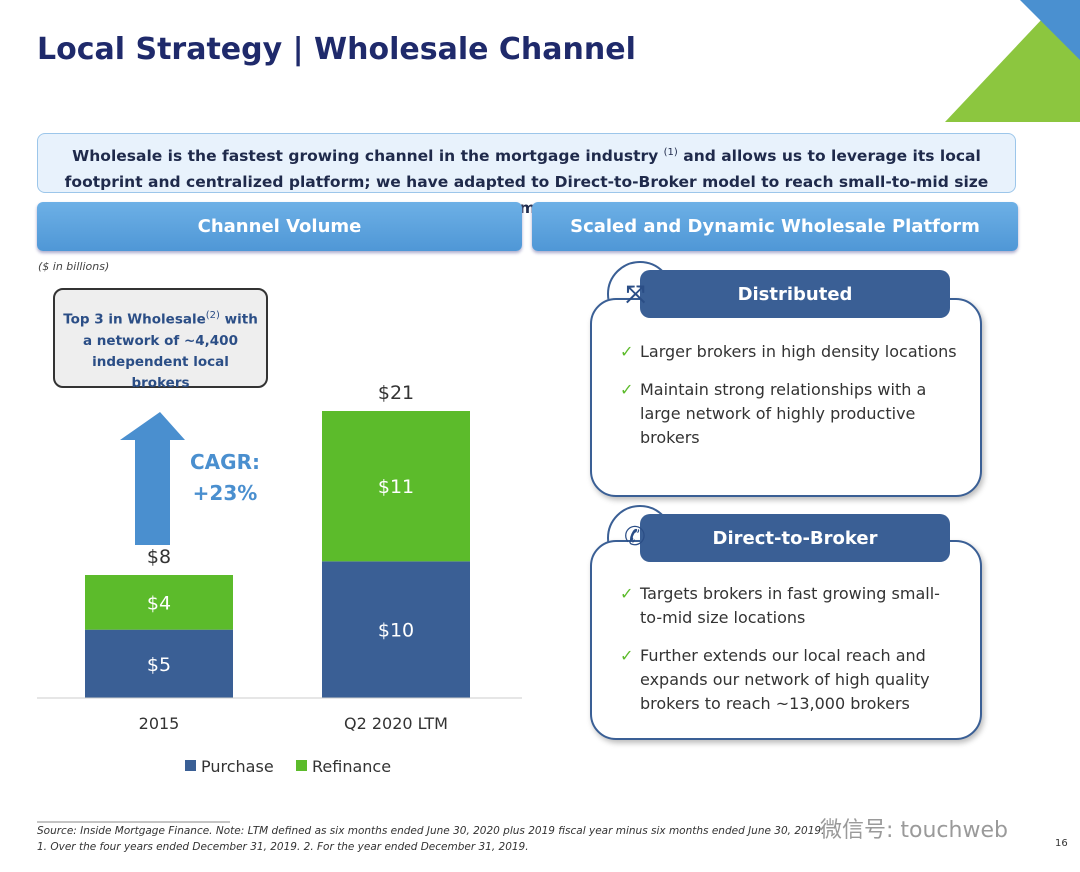 The width and height of the screenshot is (1080, 872). I want to click on x-tick-label: 2015, so click(159, 723).